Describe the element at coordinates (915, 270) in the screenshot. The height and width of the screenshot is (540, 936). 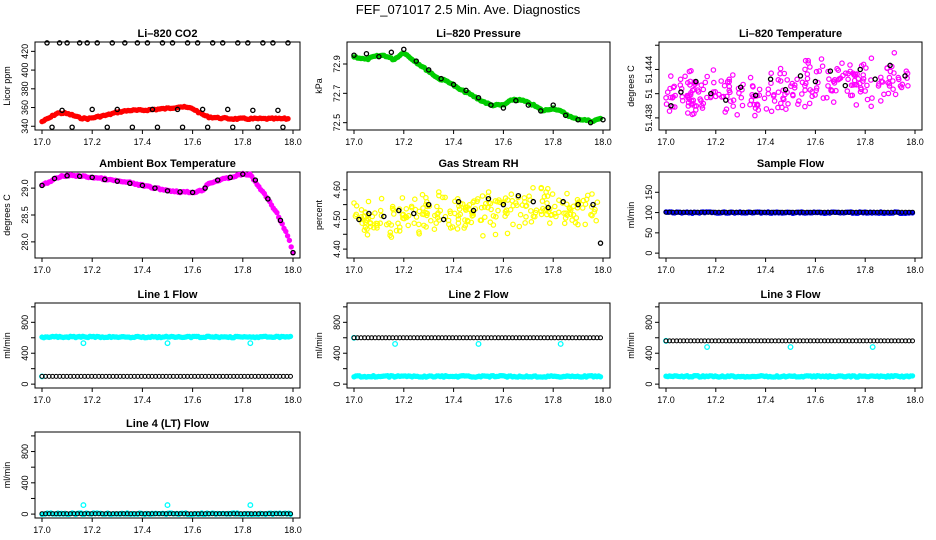
I see `x-tick-label: 18.0` at that location.